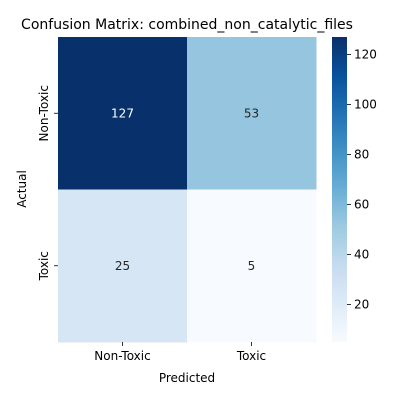 Image resolution: width=400 pixels, height=400 pixels. I want to click on x-tick-label: Toxic, so click(251, 356).